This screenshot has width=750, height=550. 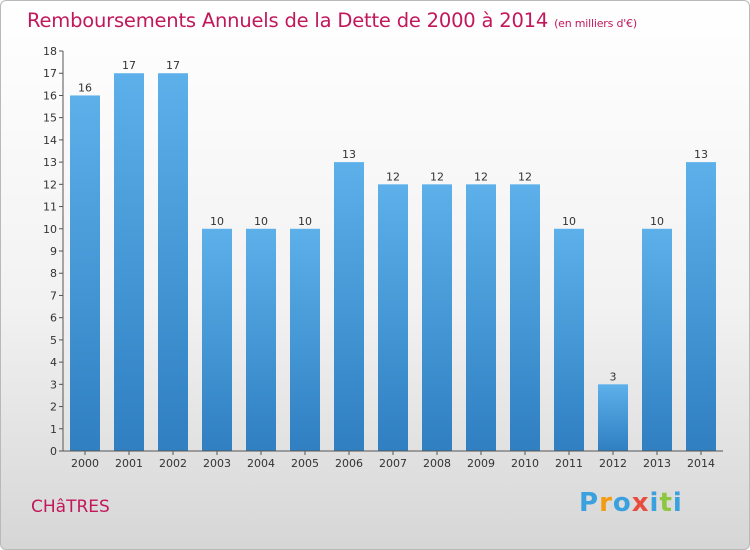 I want to click on proxiti-logo: Proxiti, so click(x=631, y=503).